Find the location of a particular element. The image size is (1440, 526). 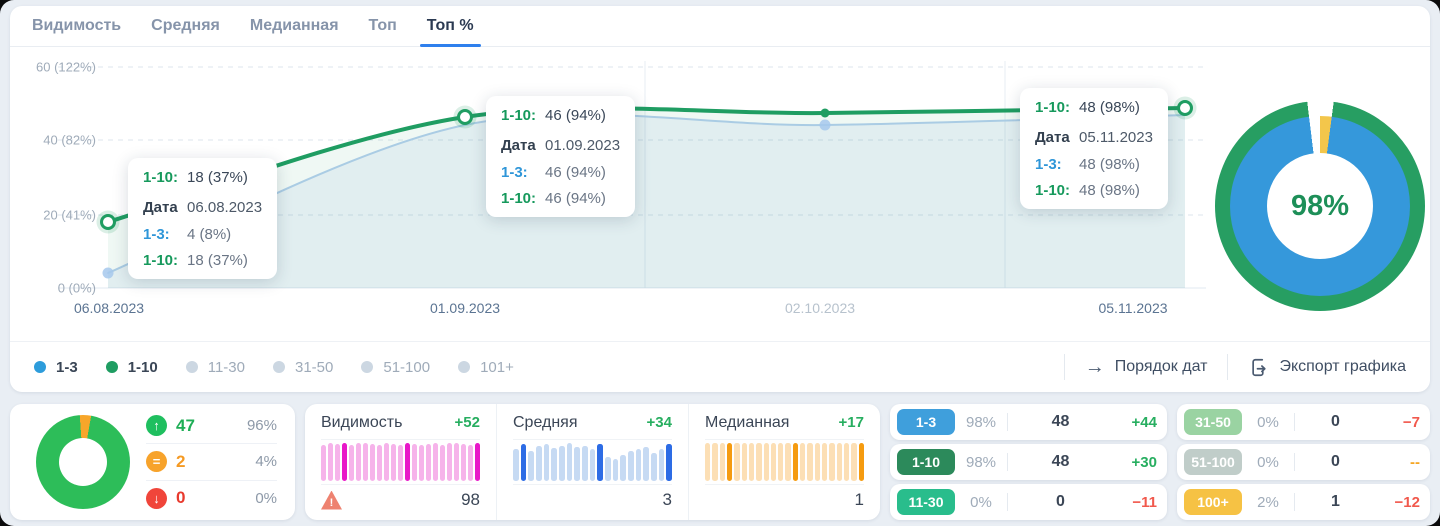

metric-value: 98 is located at coordinates (470, 499).